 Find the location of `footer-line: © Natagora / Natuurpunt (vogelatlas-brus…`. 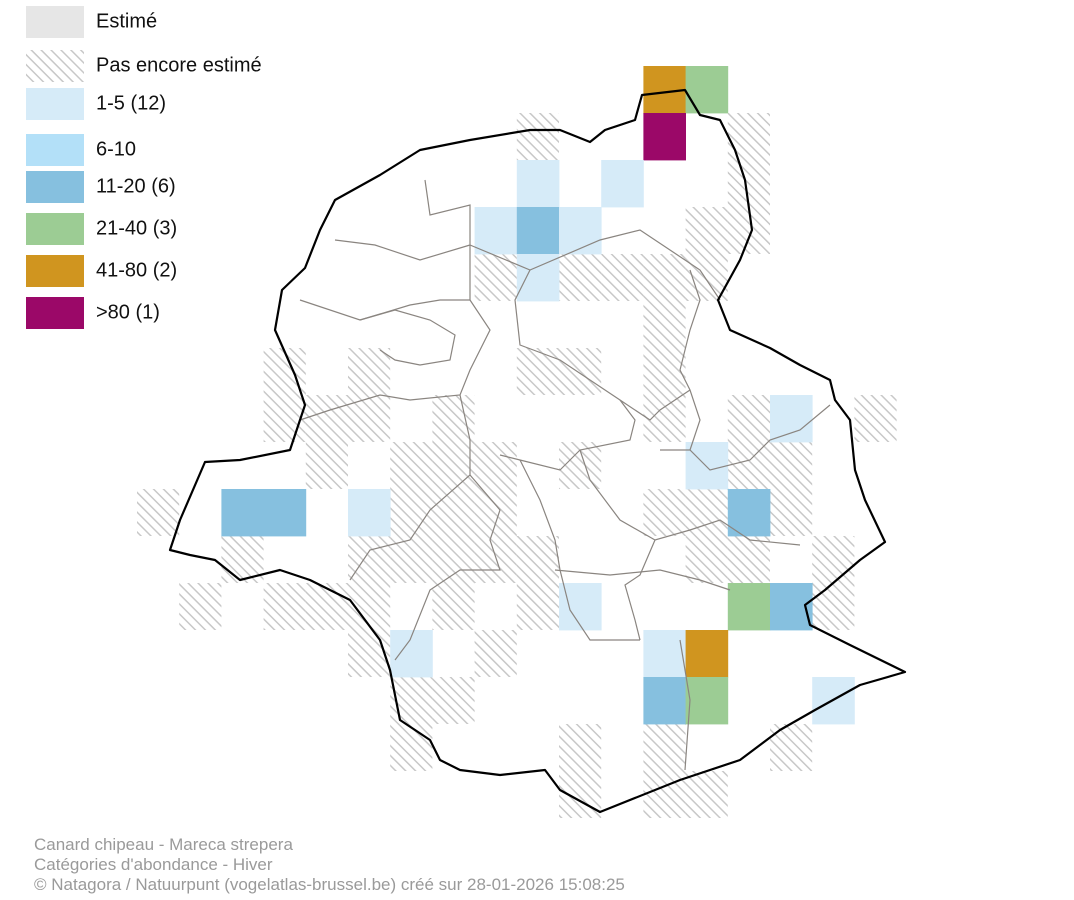

footer-line: © Natagora / Natuurpunt (vogelatlas-brus… is located at coordinates (329, 884).